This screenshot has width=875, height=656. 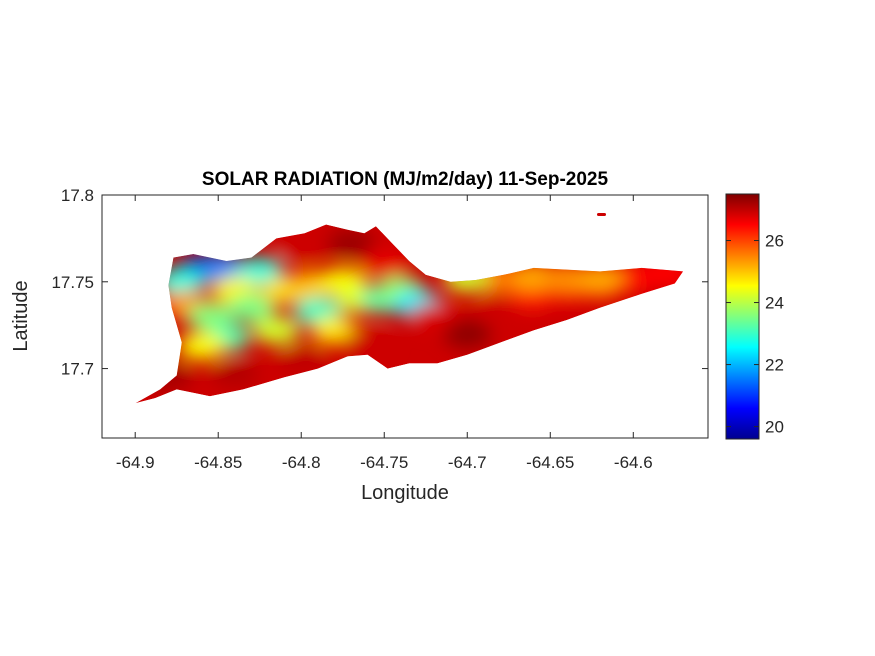 I want to click on y-tick-label: 17.75, so click(x=72, y=282).